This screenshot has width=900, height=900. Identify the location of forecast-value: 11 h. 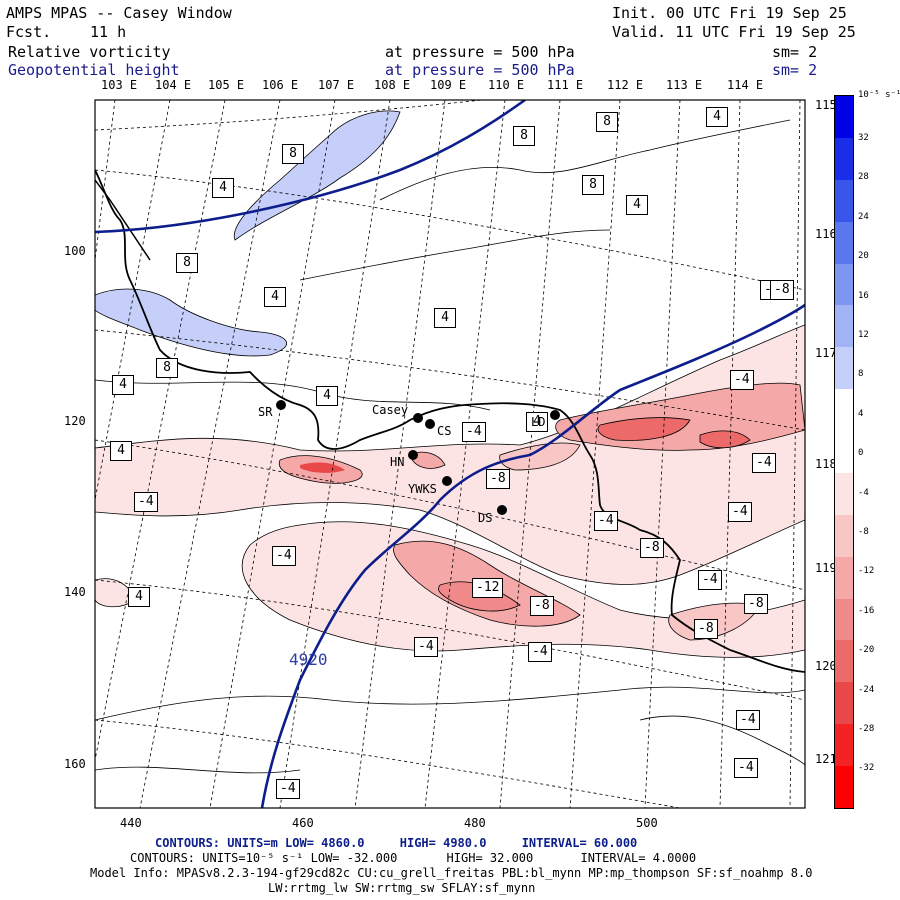
(108, 32).